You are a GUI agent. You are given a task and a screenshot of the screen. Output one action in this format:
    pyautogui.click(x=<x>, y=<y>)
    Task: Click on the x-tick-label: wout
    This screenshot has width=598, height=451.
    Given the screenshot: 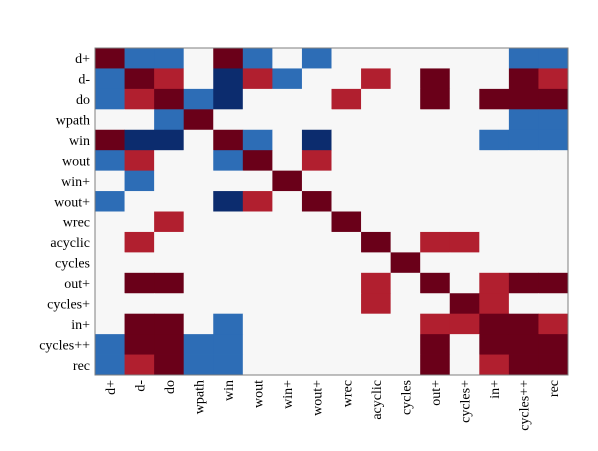 What is the action you would take?
    pyautogui.click(x=259, y=394)
    